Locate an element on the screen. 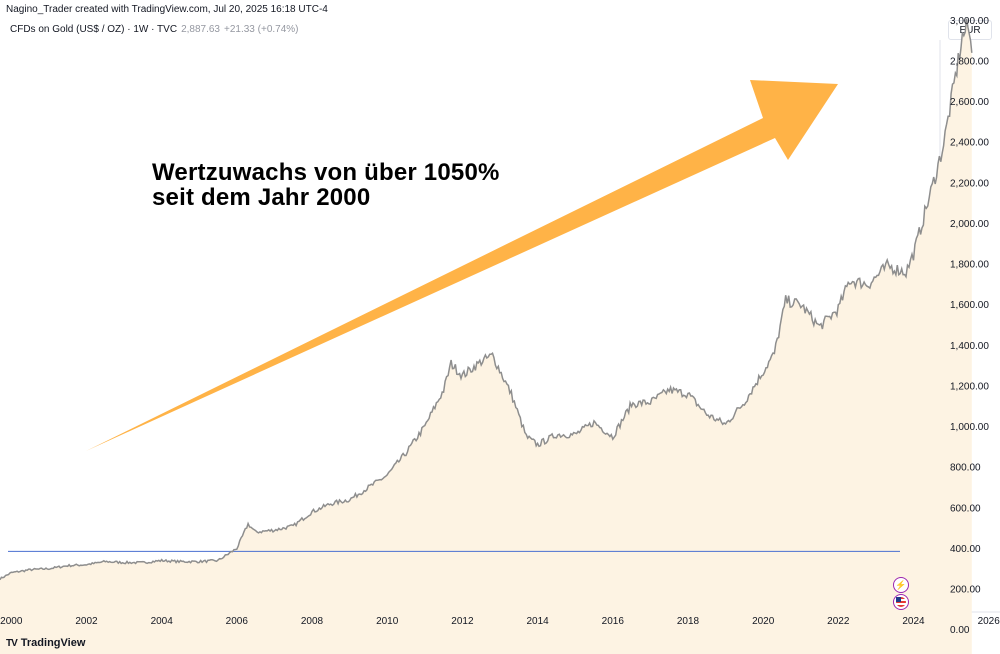 The height and width of the screenshot is (654, 1000). y-tick-label: 2,000.00 is located at coordinates (969, 224).